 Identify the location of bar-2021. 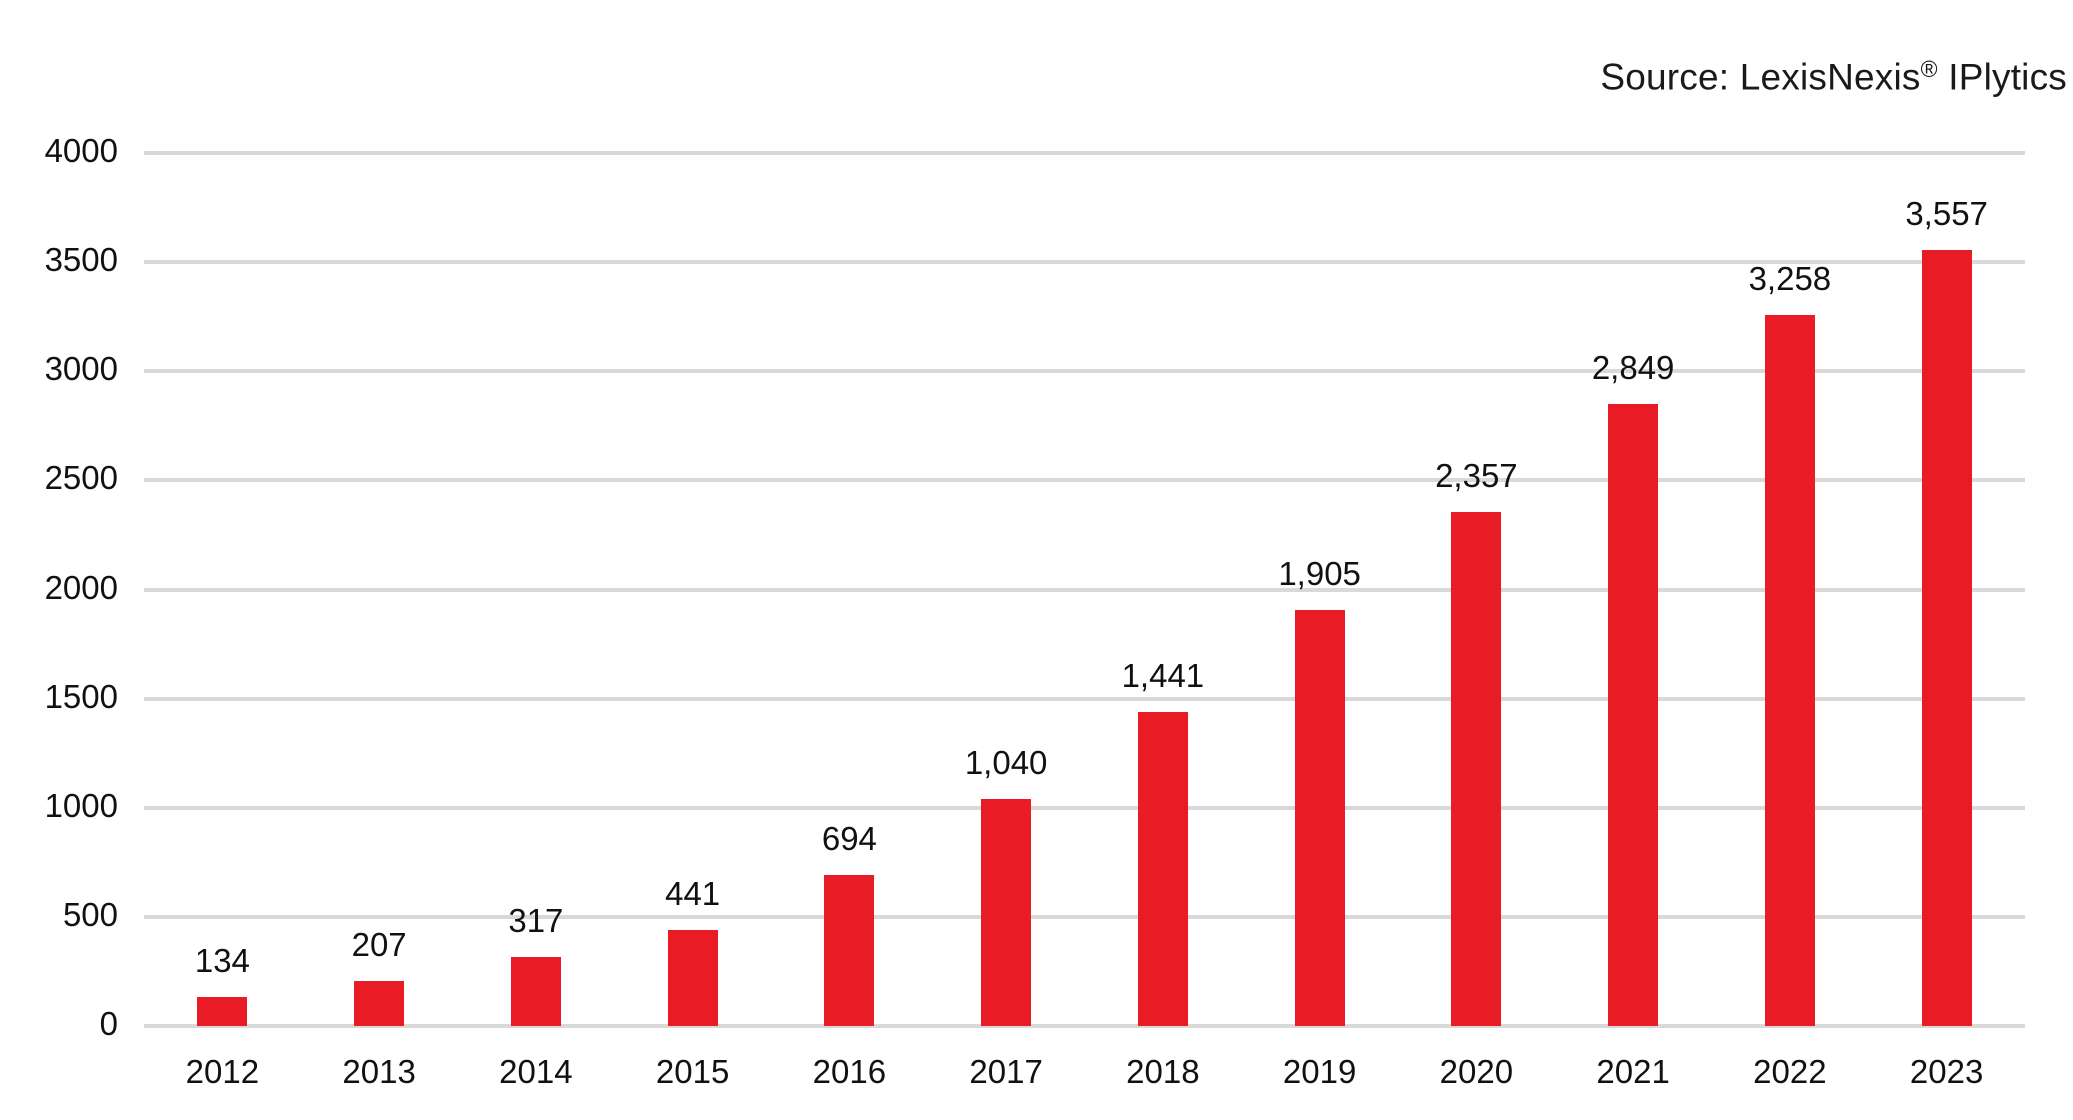
(1633, 715).